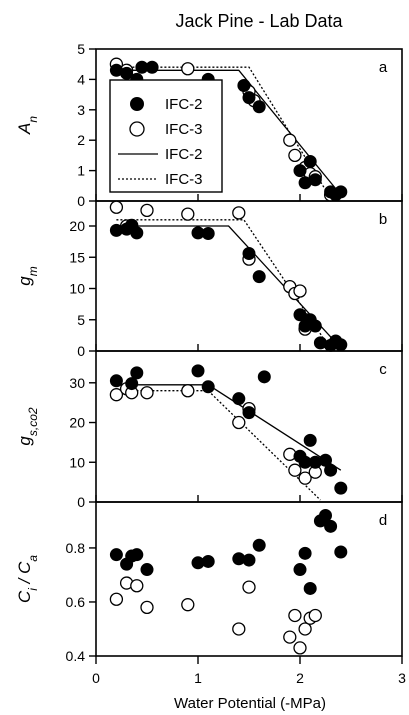  I want to click on legend: IFC-2 IFC-3 IFC-2 IFC-3, so click(166, 136).